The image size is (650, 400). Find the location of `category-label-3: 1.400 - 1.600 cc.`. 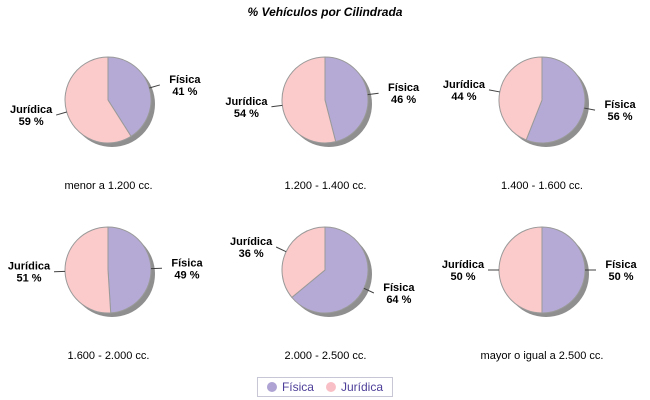

category-label-3: 1.400 - 1.600 cc. is located at coordinates (542, 186).